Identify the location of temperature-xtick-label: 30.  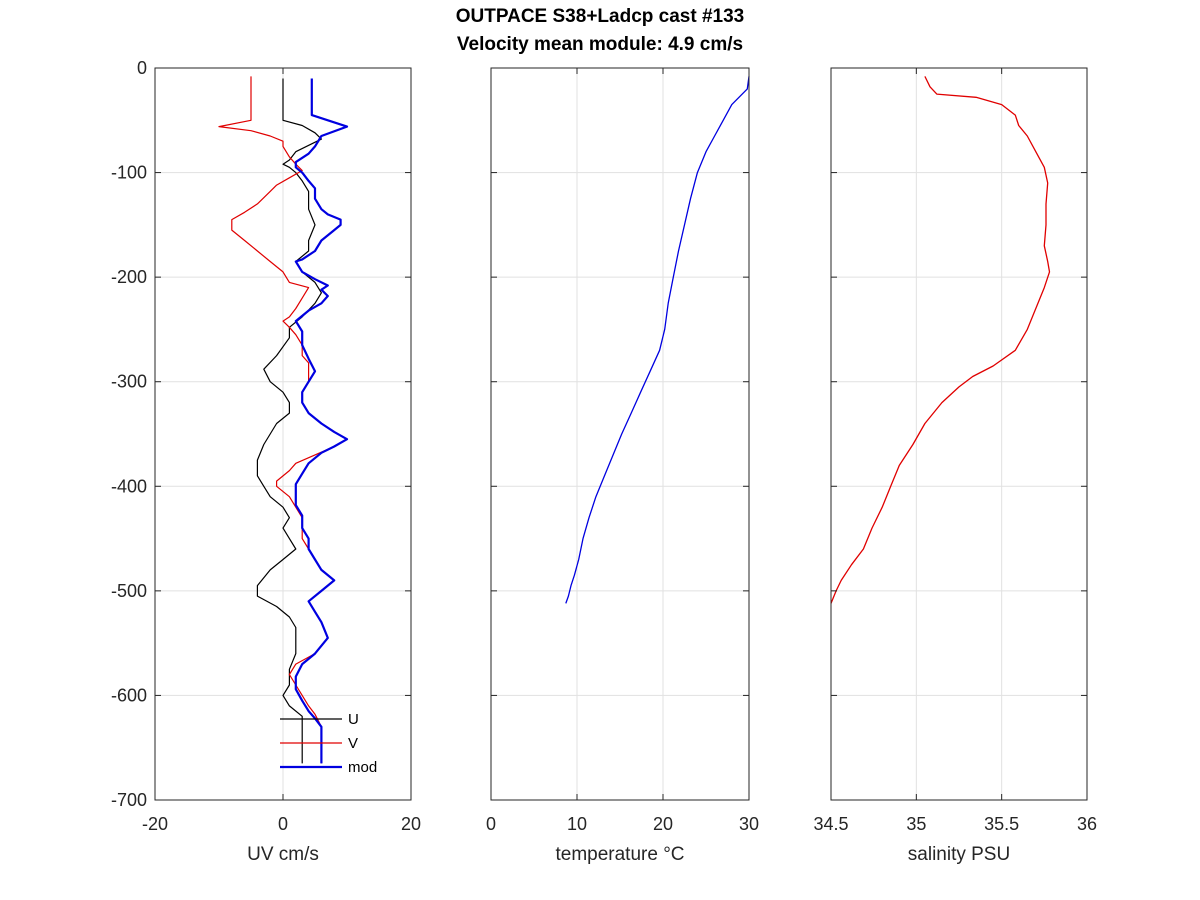
(749, 824).